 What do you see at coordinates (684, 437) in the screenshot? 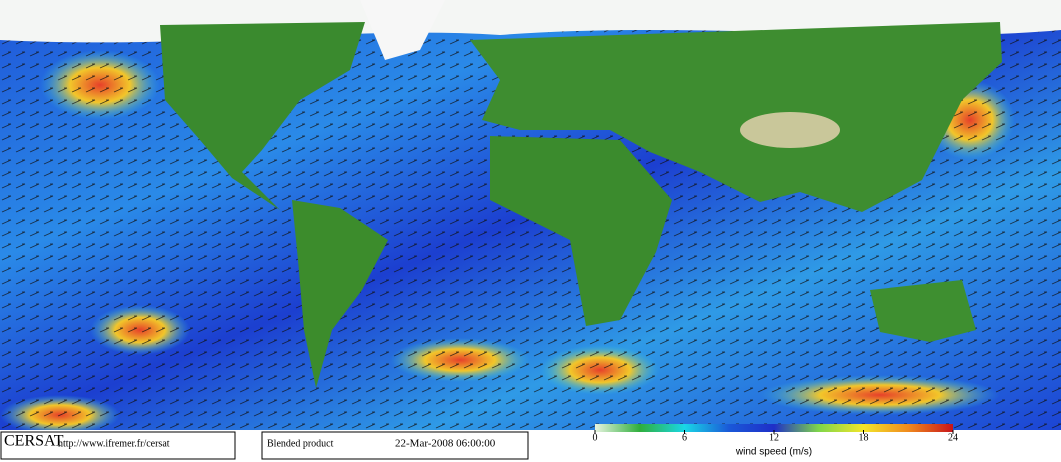
I see `colorbar-tick-label: 6` at bounding box center [684, 437].